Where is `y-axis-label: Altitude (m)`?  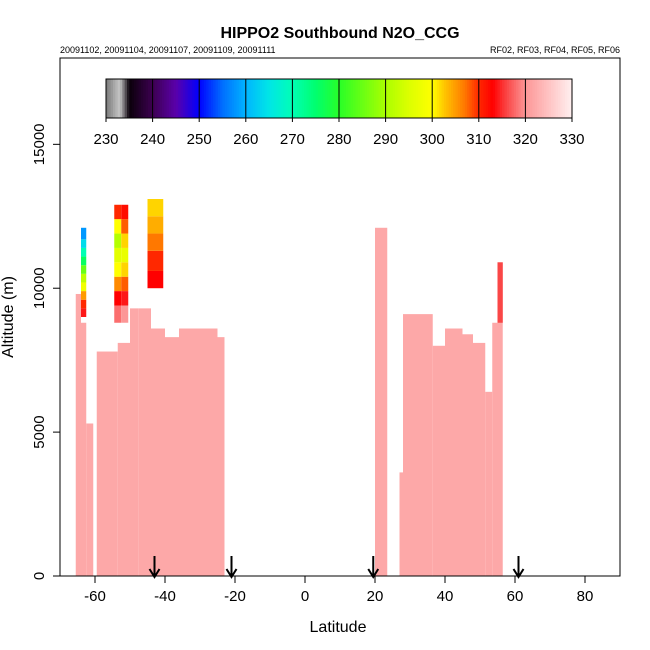 y-axis-label: Altitude (m) is located at coordinates (8, 317).